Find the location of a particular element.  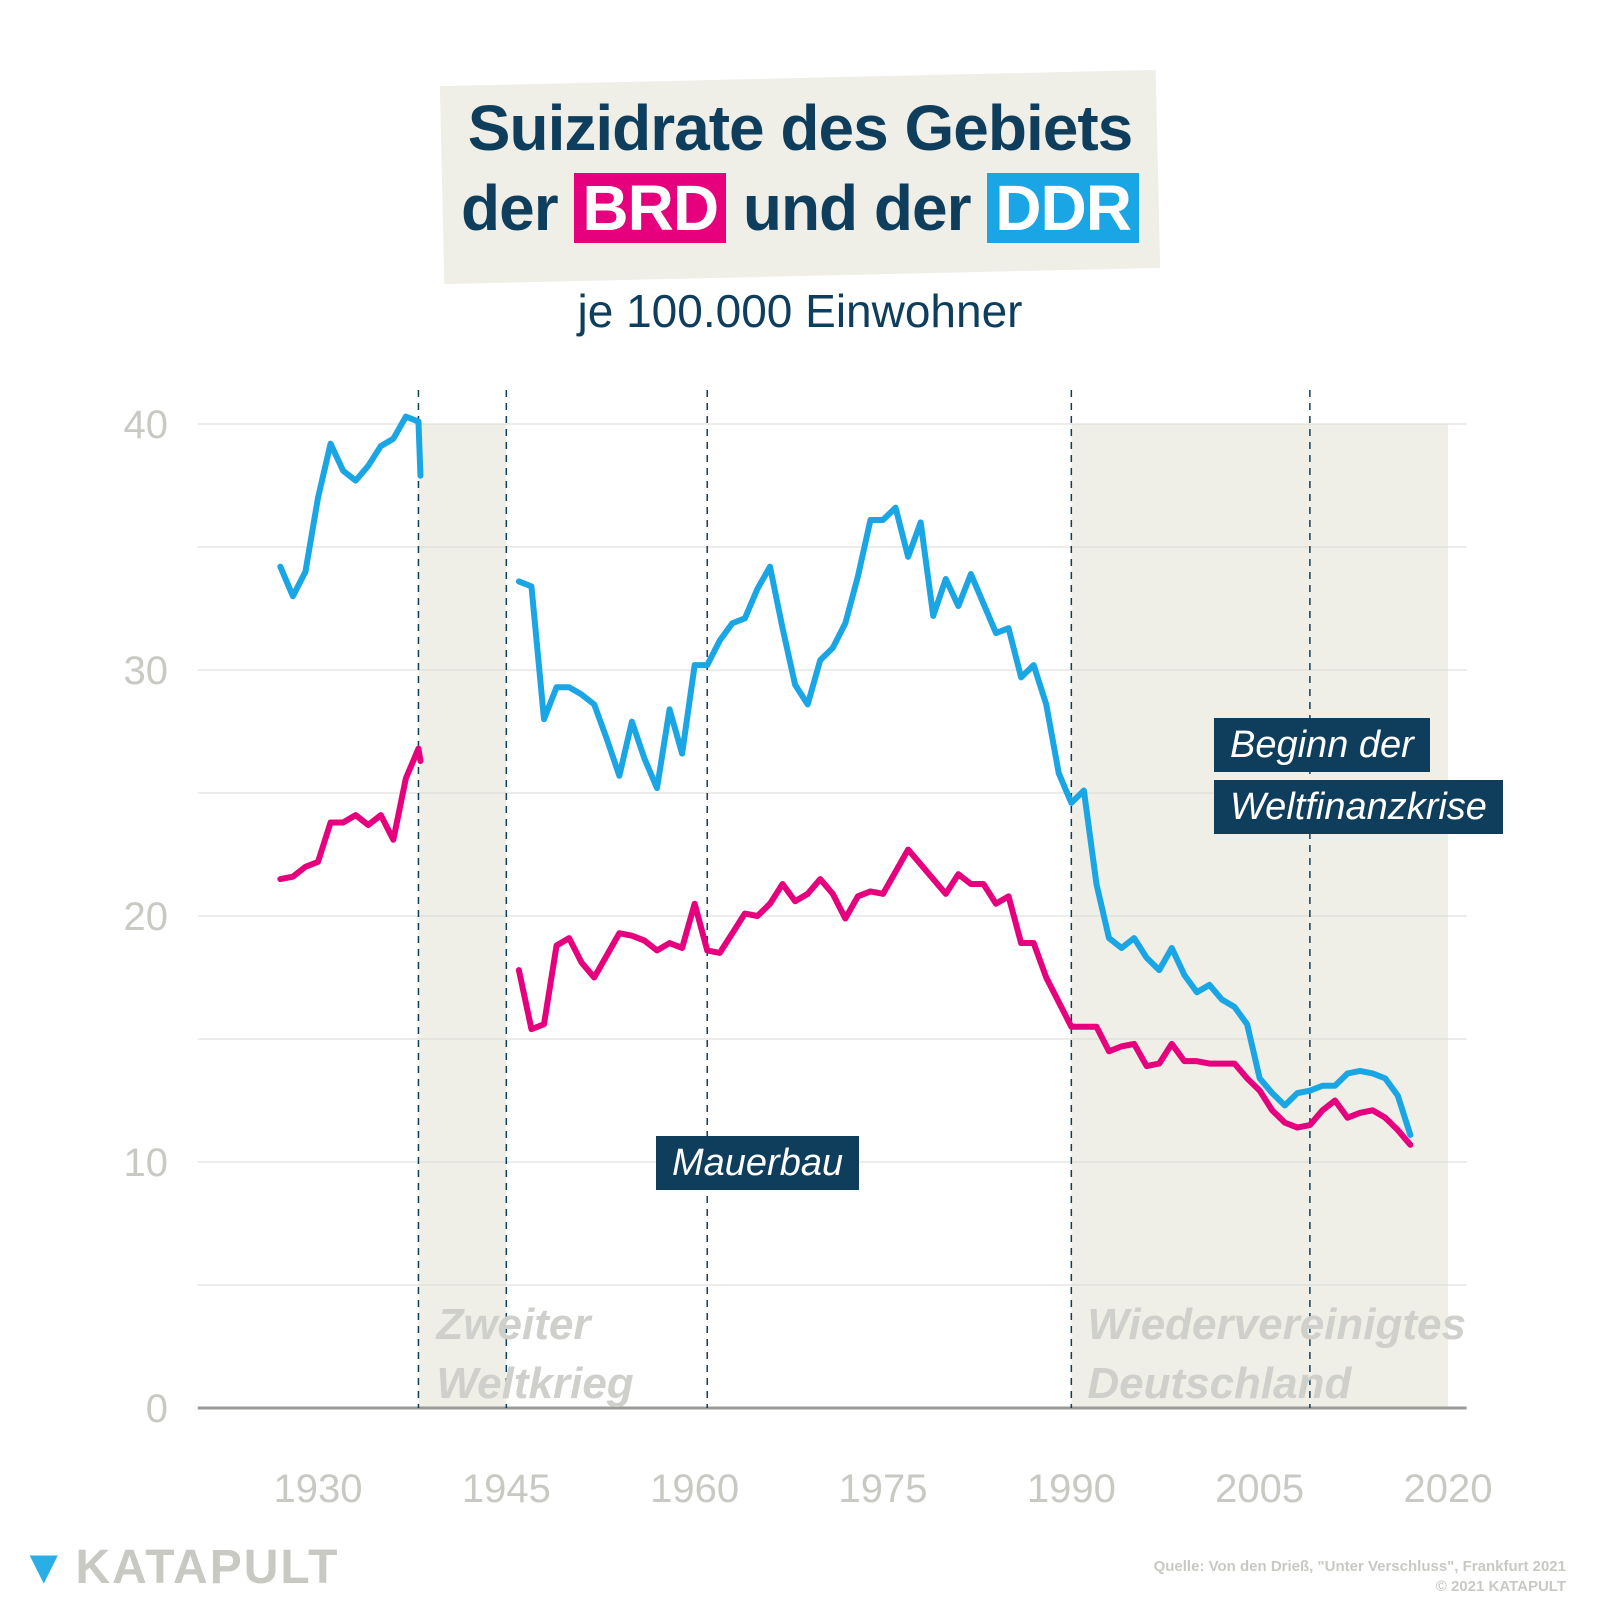

katapult-logo: ▼ KATAPULT is located at coordinates (179, 1567).